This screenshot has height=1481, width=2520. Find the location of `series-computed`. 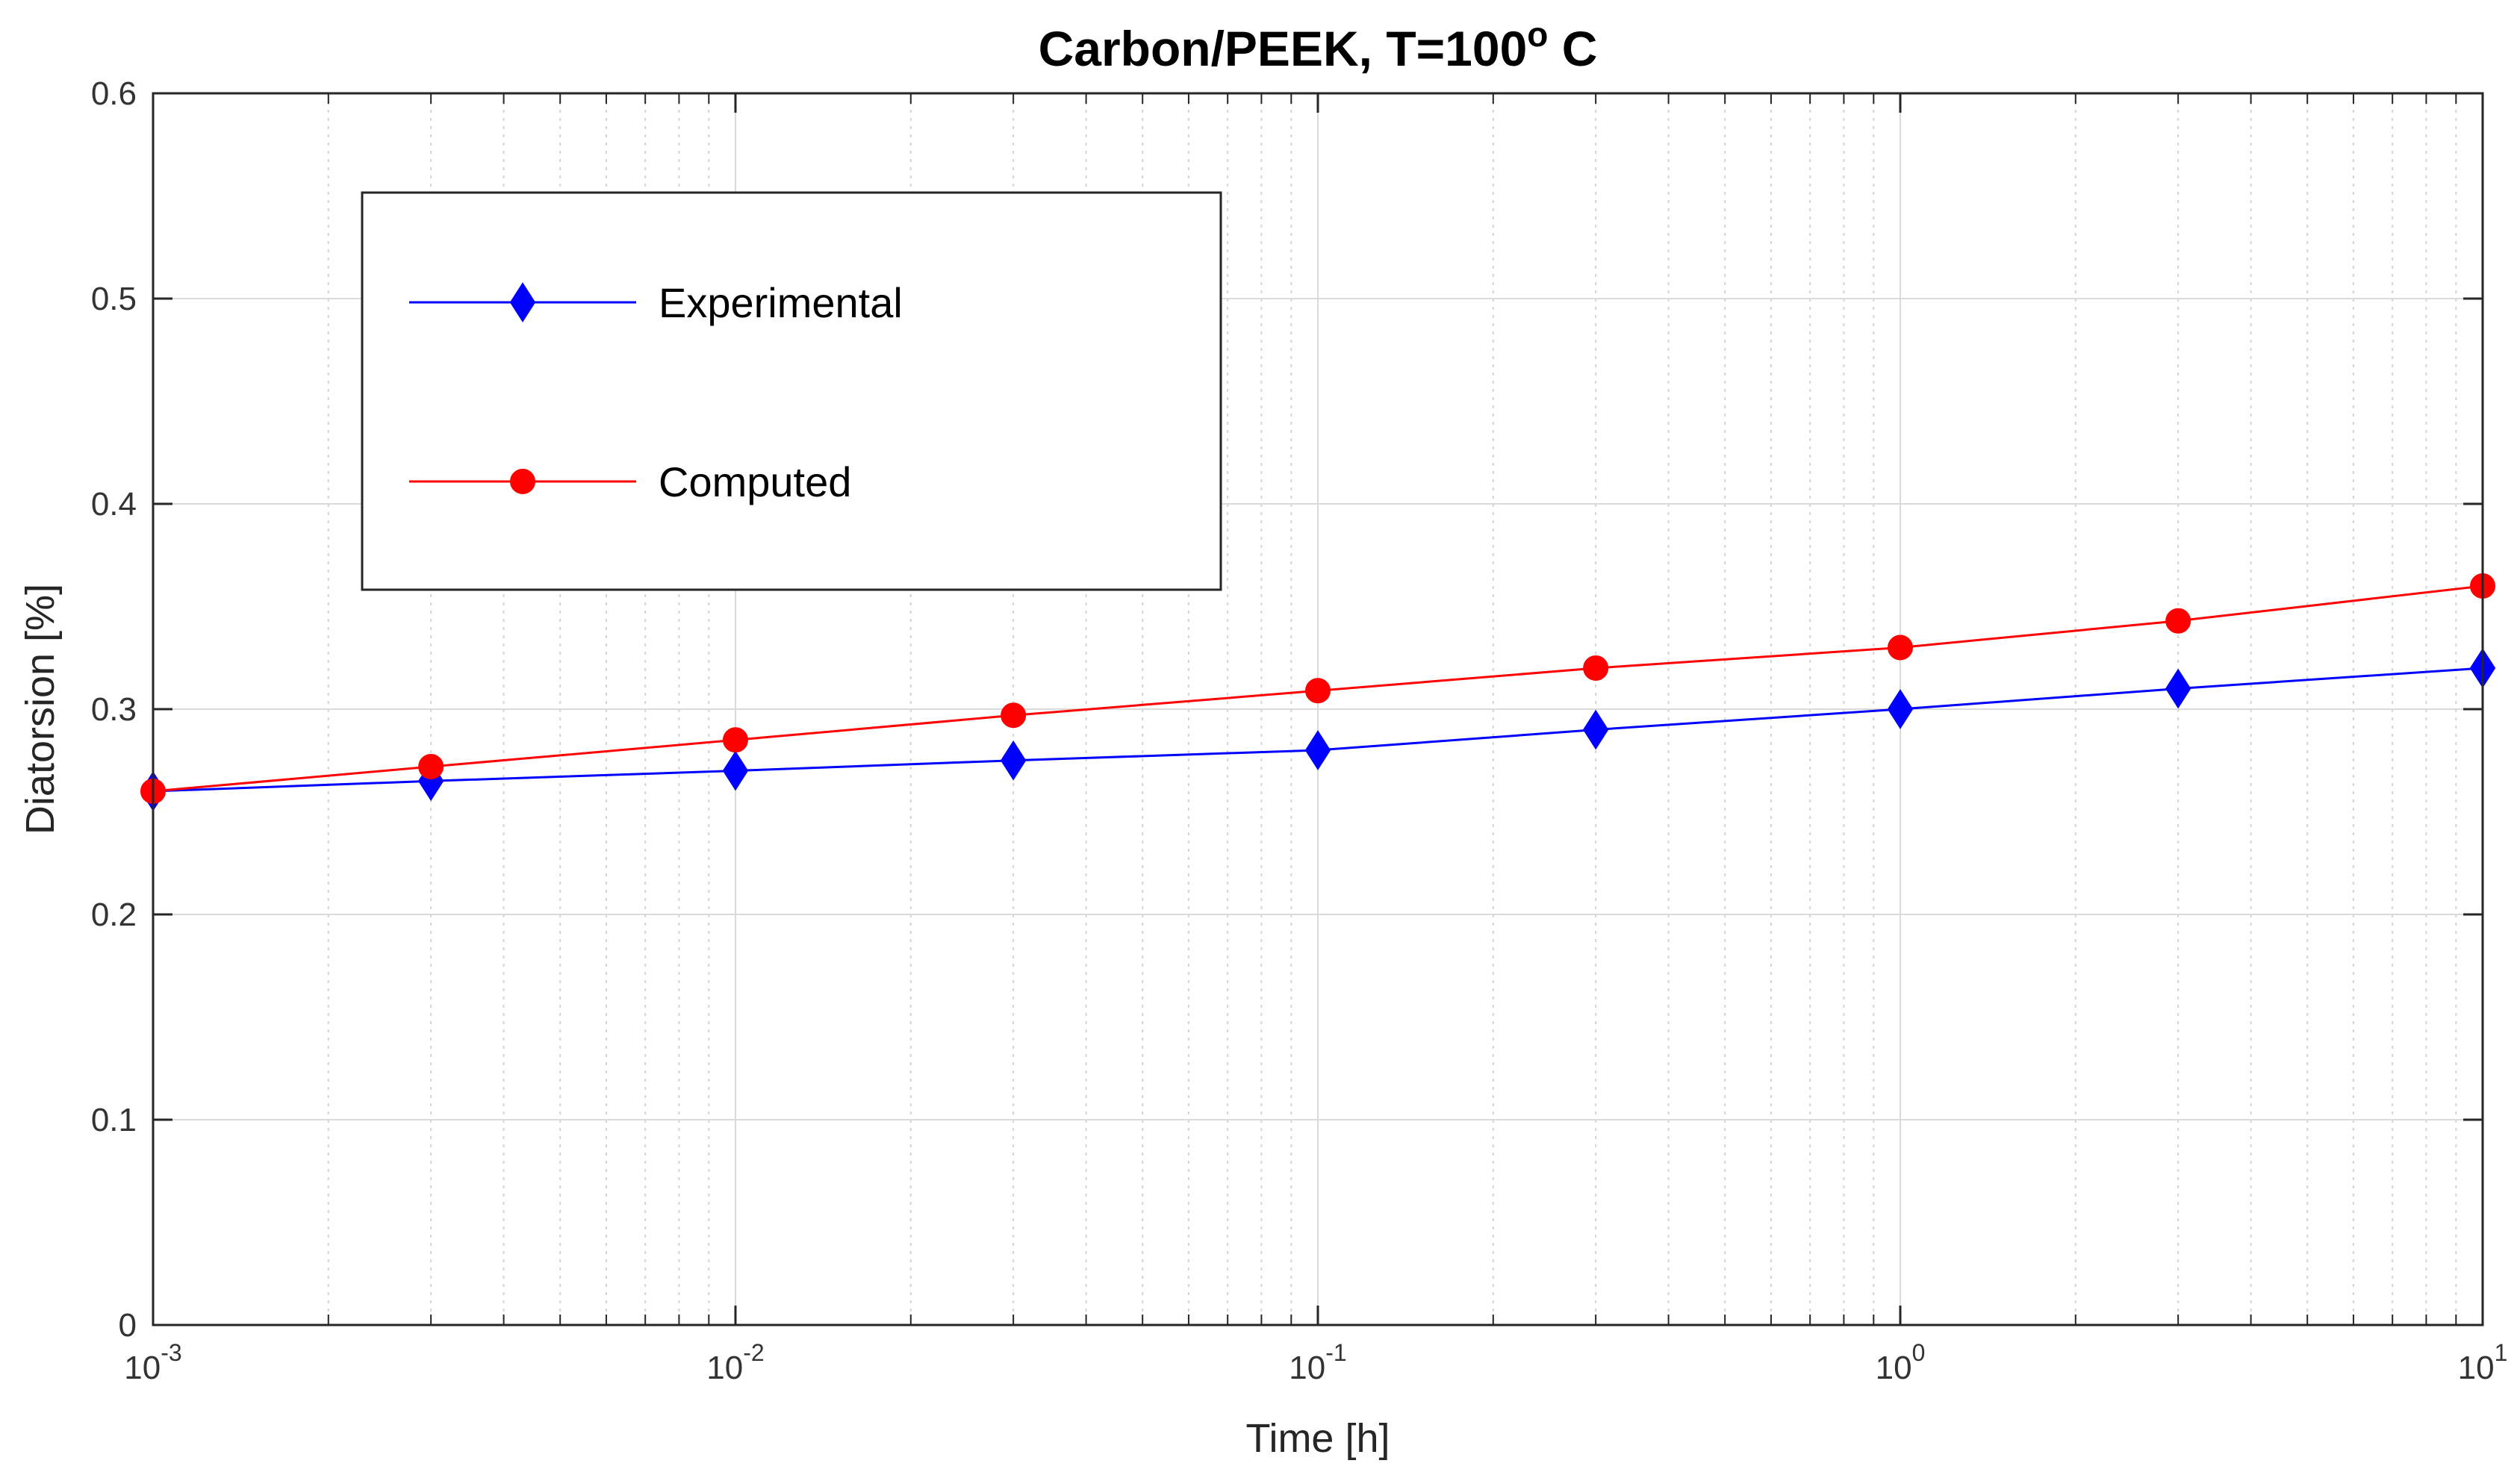

series-computed is located at coordinates (1317, 688).